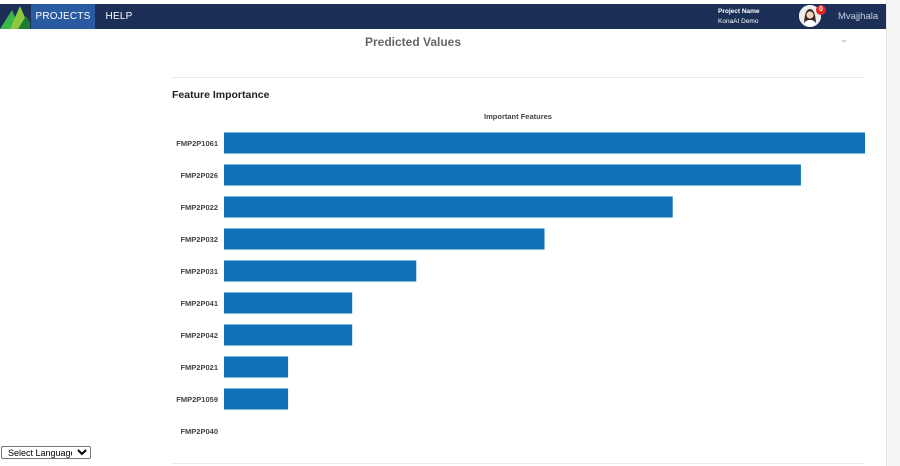 The width and height of the screenshot is (900, 466). I want to click on tick-label: FMP2P031, so click(199, 271).